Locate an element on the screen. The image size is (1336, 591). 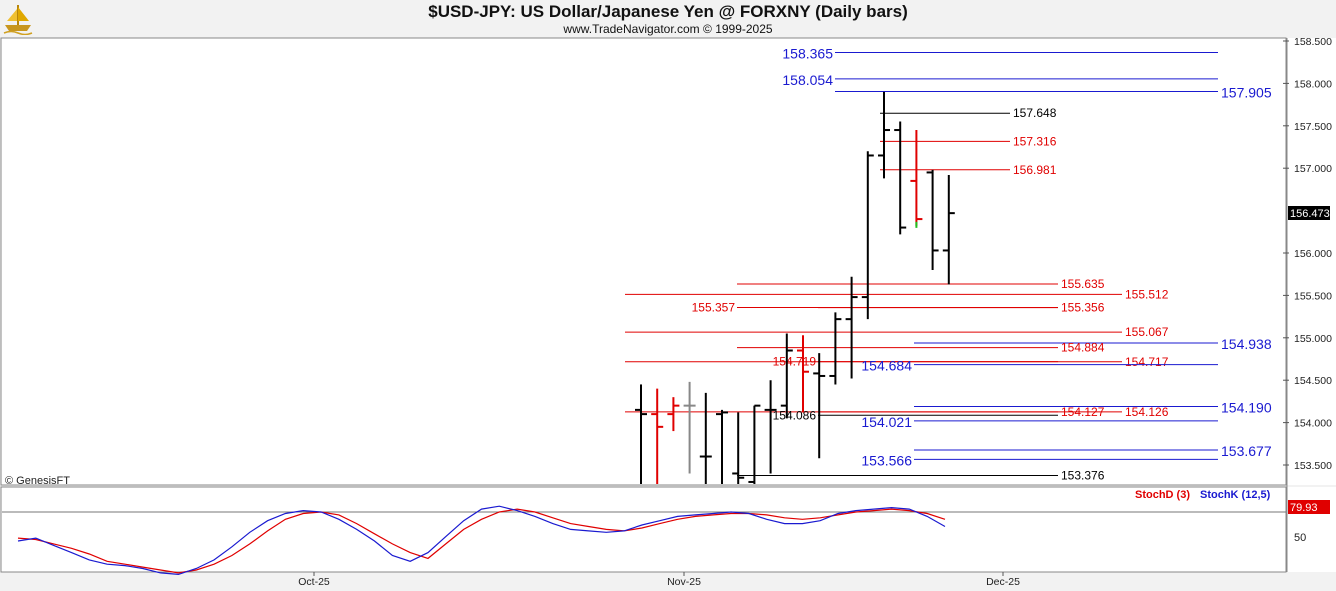
level-label: 154.884 is located at coordinates (1083, 348).